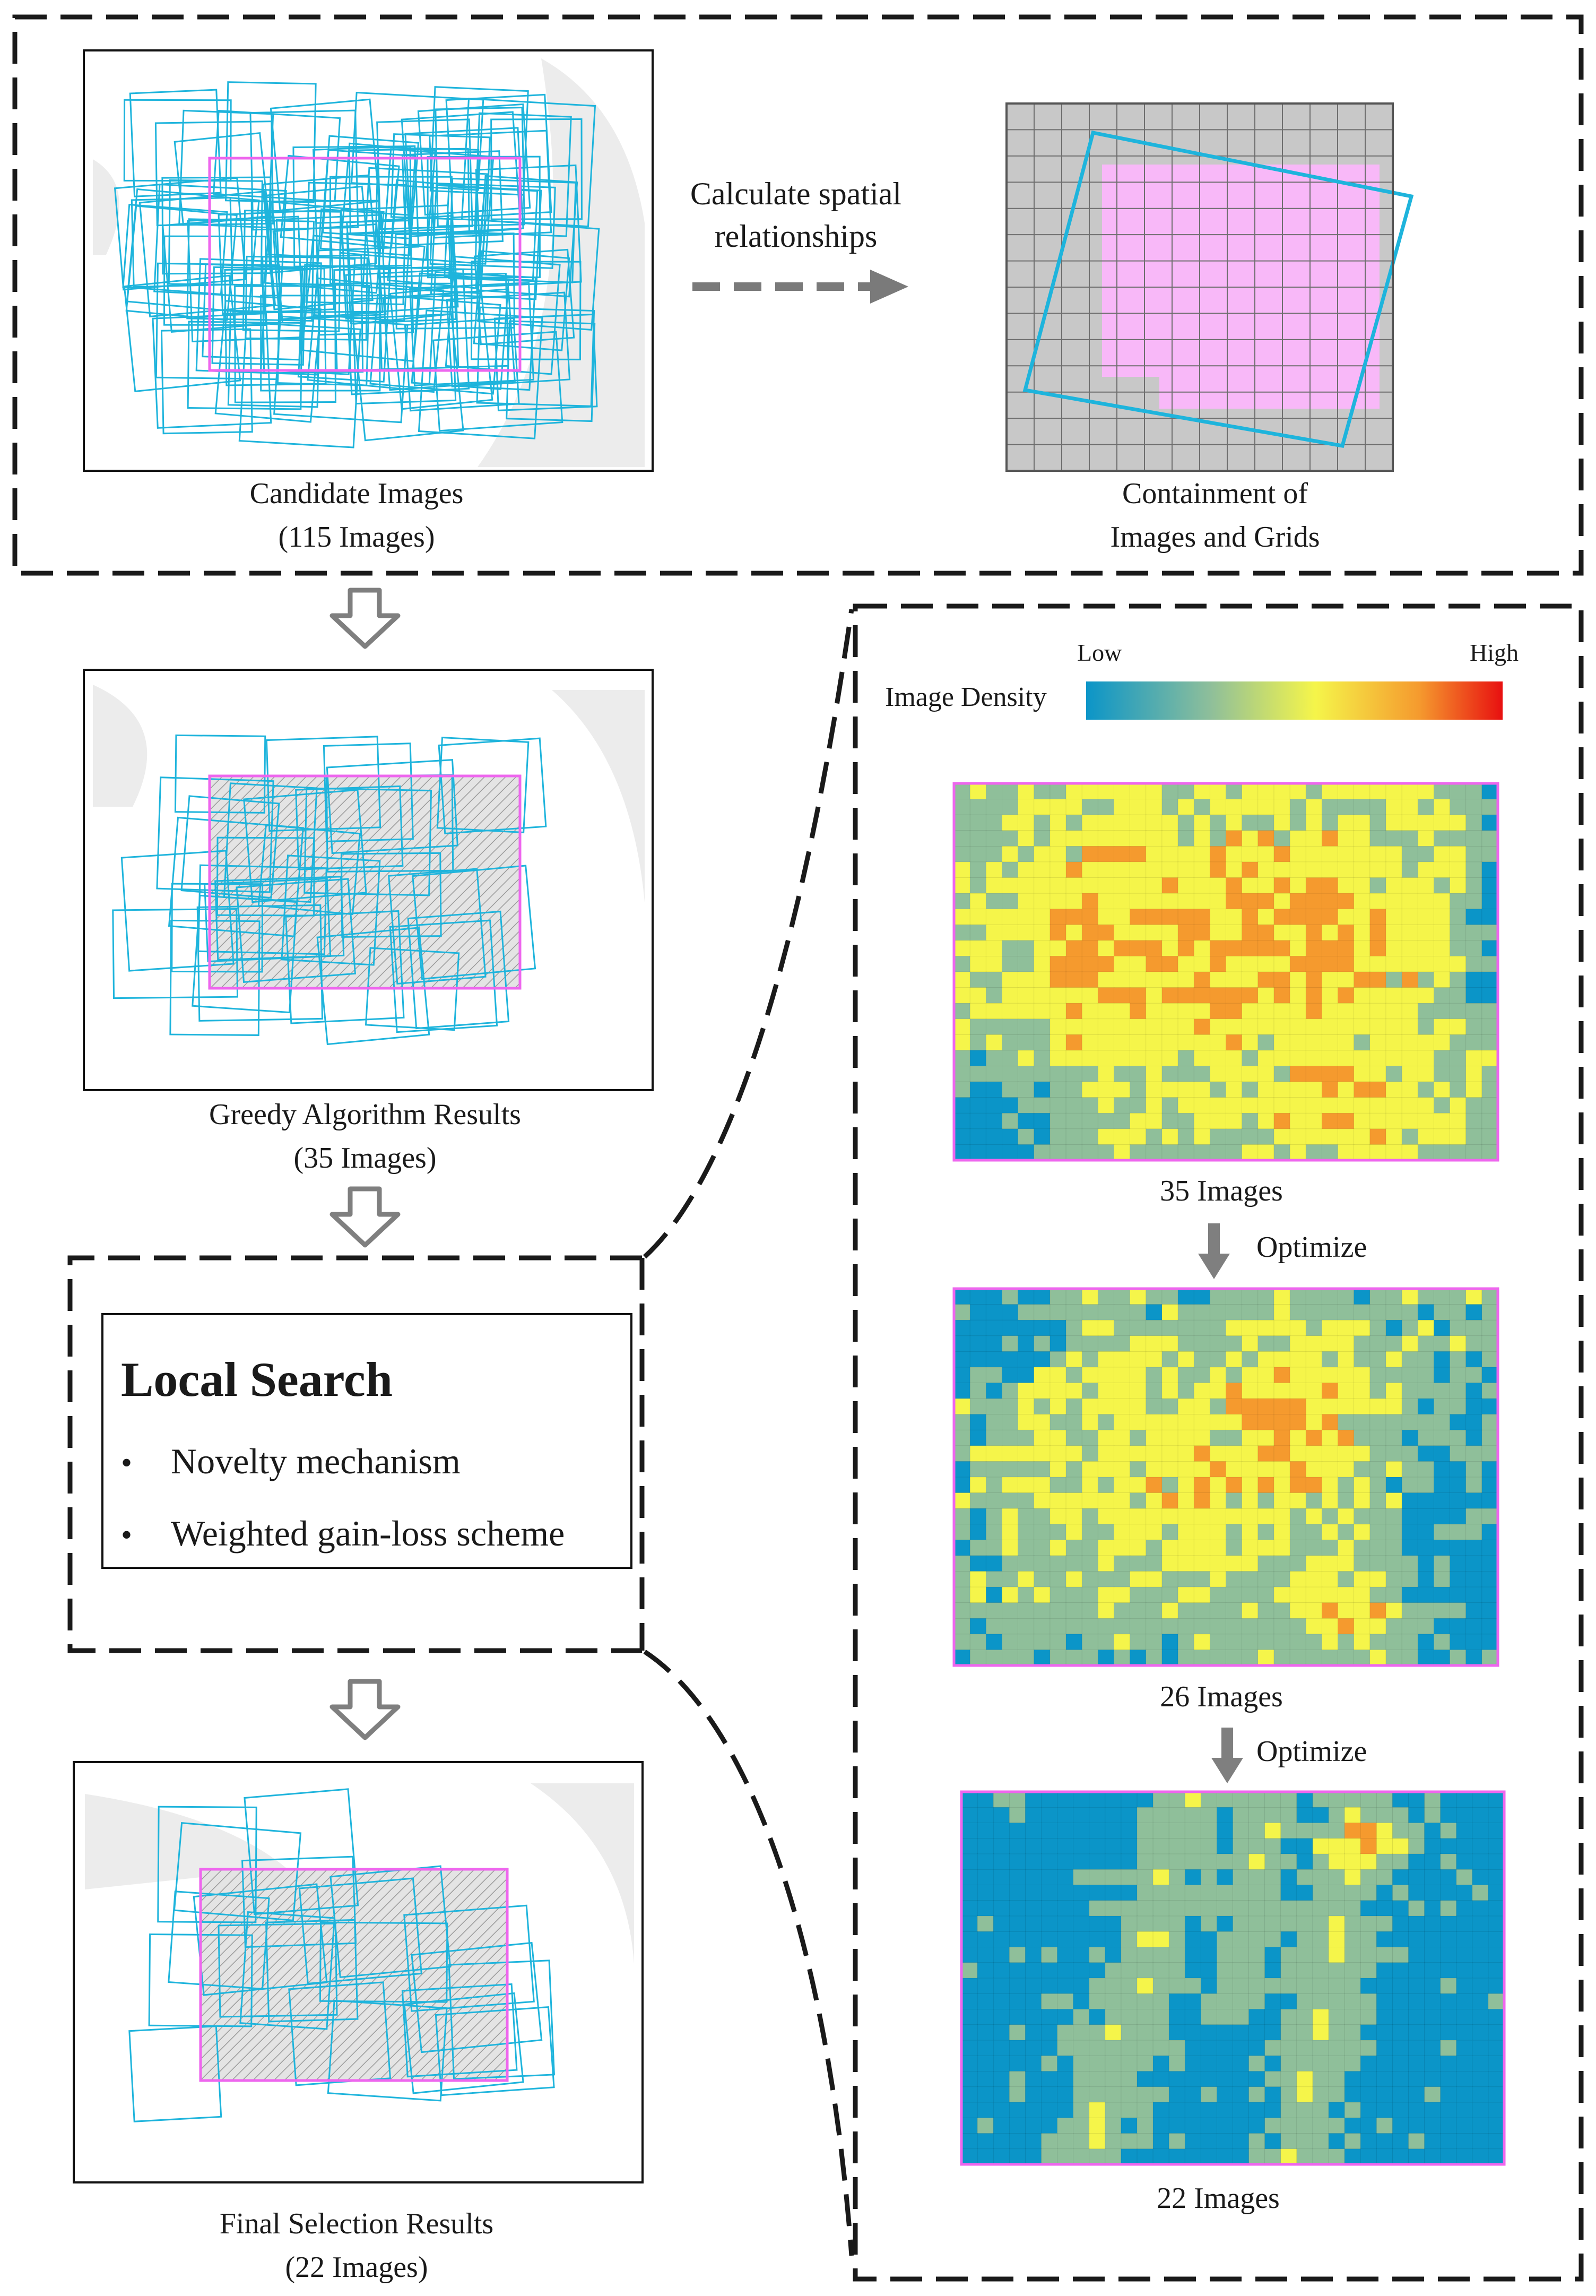  What do you see at coordinates (354, 1975) in the screenshot?
I see `aoi-rectangle` at bounding box center [354, 1975].